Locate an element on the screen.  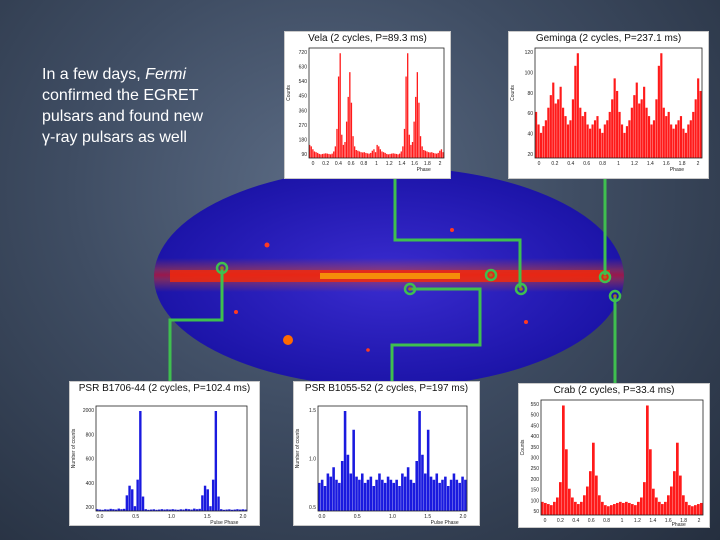
b1706-y-tick-label: 2000 is located at coordinates (88, 411).